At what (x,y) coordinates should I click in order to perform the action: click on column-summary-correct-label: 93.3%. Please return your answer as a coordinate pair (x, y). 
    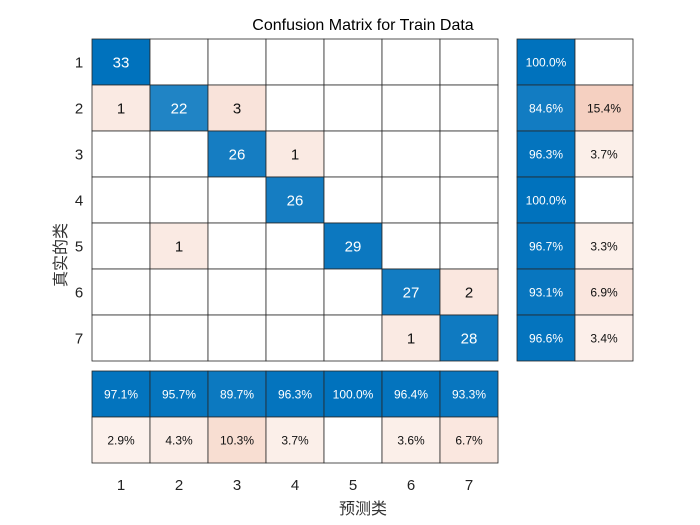
    Looking at the image, I should click on (469, 395).